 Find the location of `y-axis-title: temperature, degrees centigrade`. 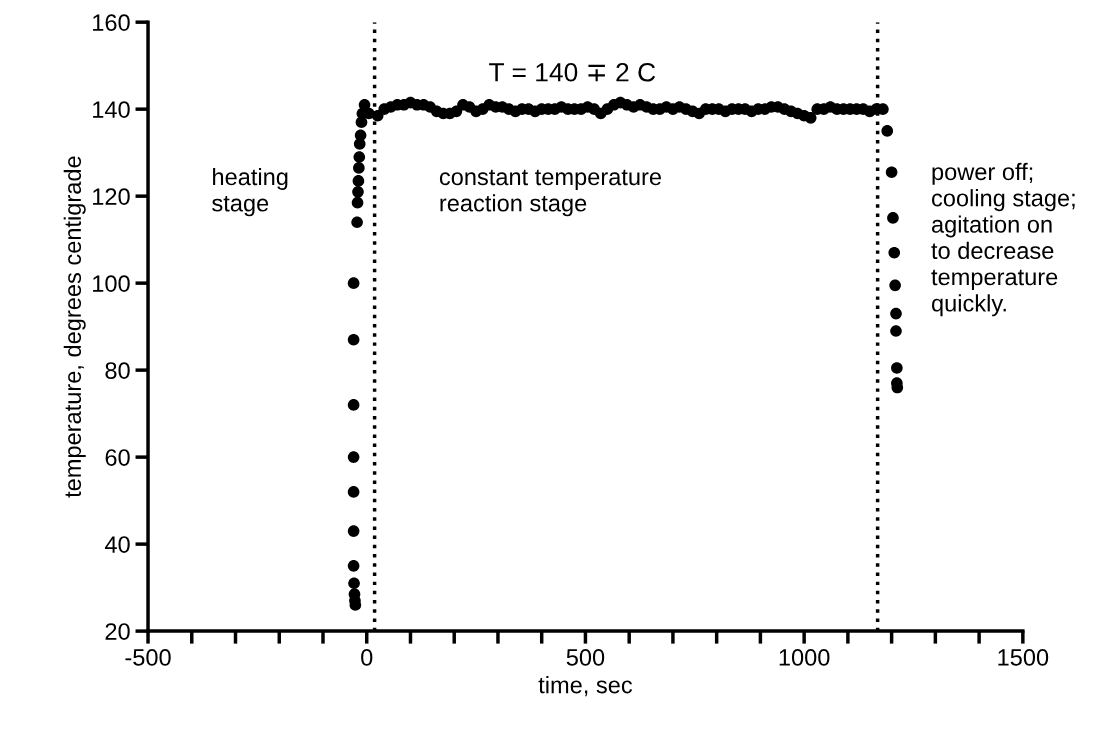

y-axis-title: temperature, degrees centigrade is located at coordinates (74, 327).